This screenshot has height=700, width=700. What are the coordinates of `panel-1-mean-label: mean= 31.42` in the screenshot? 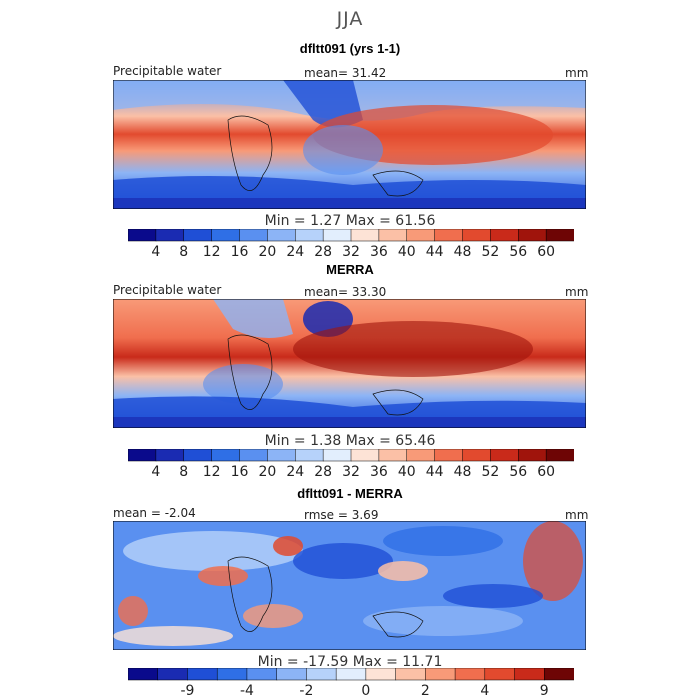 It's located at (345, 73).